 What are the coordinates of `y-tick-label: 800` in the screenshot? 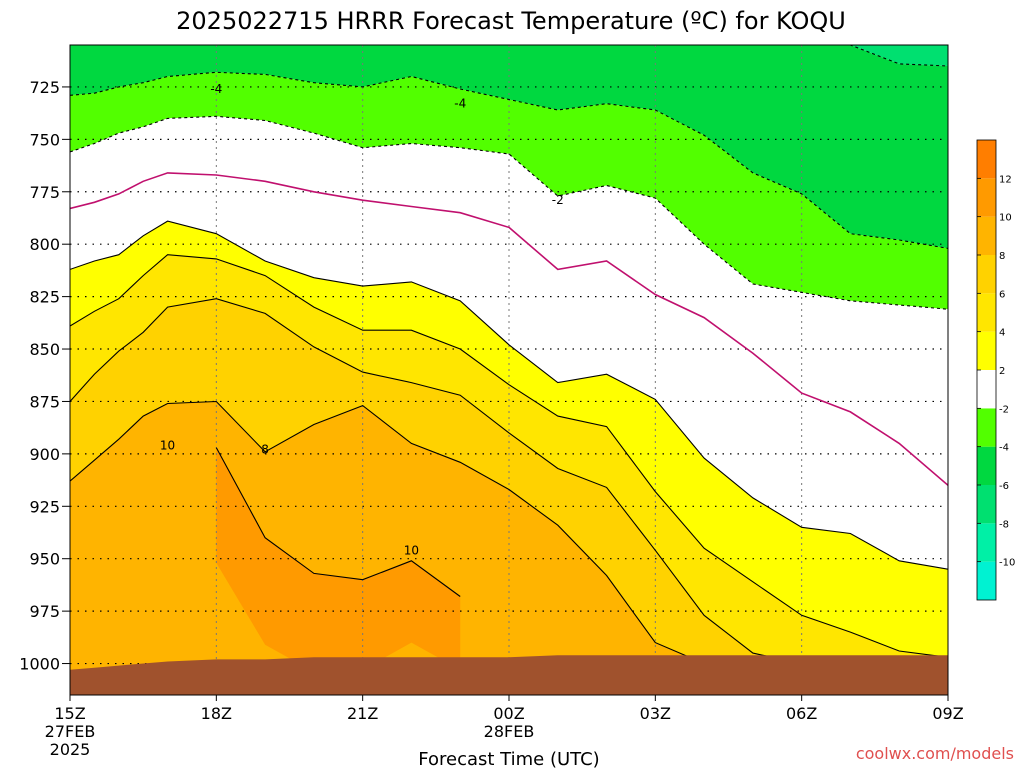 It's located at (44, 244).